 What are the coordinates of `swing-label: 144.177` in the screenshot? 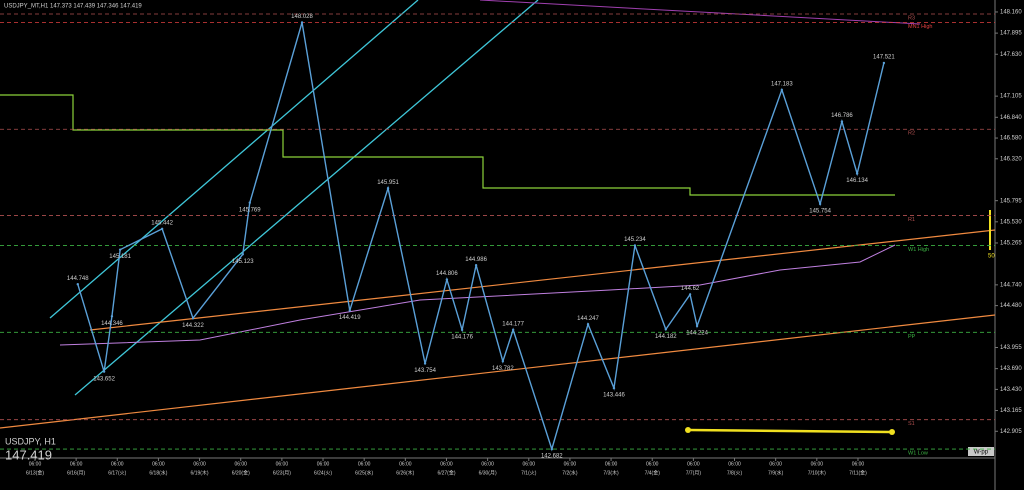 It's located at (513, 324).